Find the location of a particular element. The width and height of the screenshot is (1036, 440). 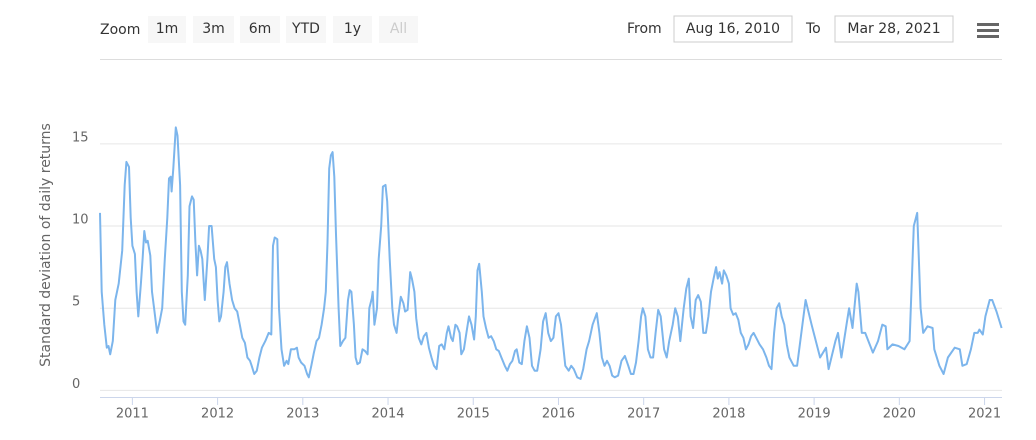

range-button-label: All is located at coordinates (398, 29).